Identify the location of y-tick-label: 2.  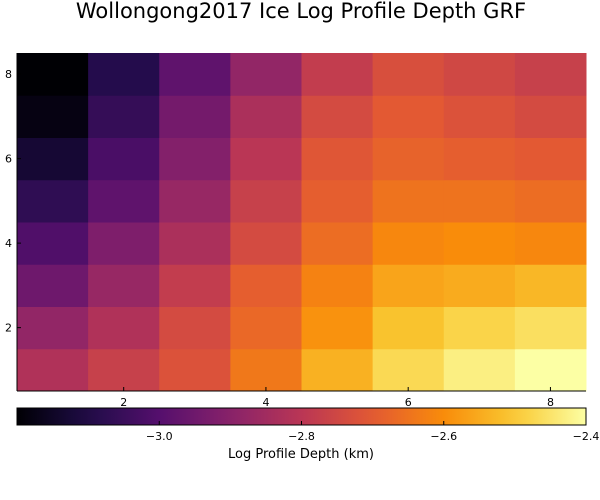
(8, 328).